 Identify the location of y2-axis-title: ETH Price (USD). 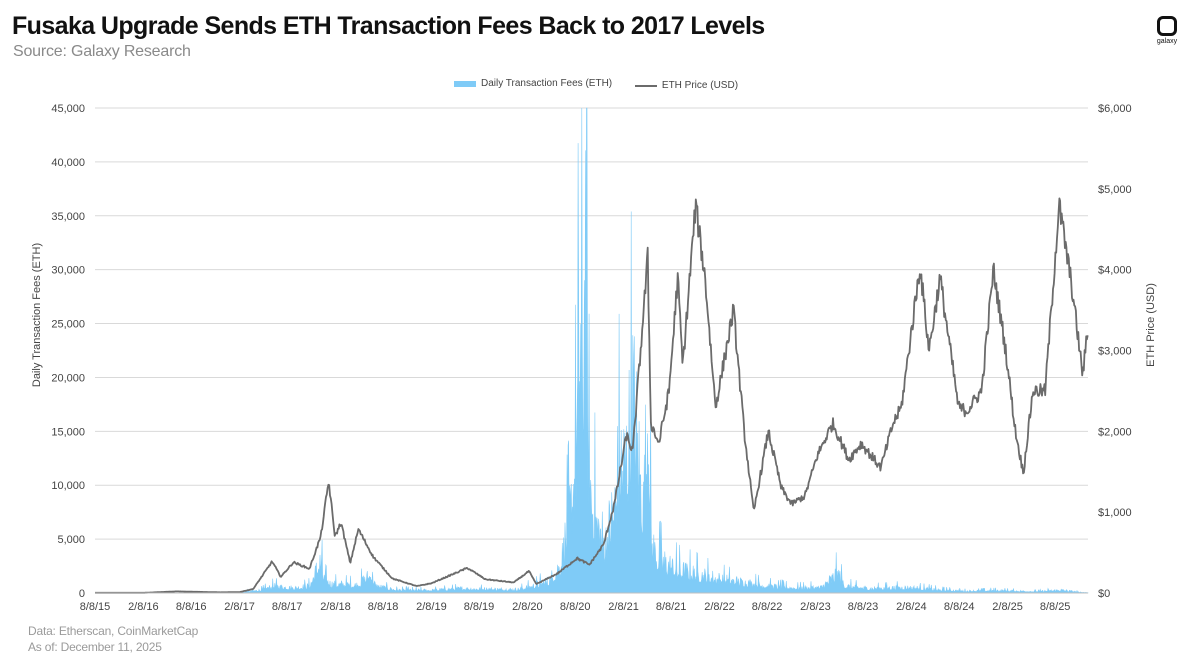
(1151, 325).